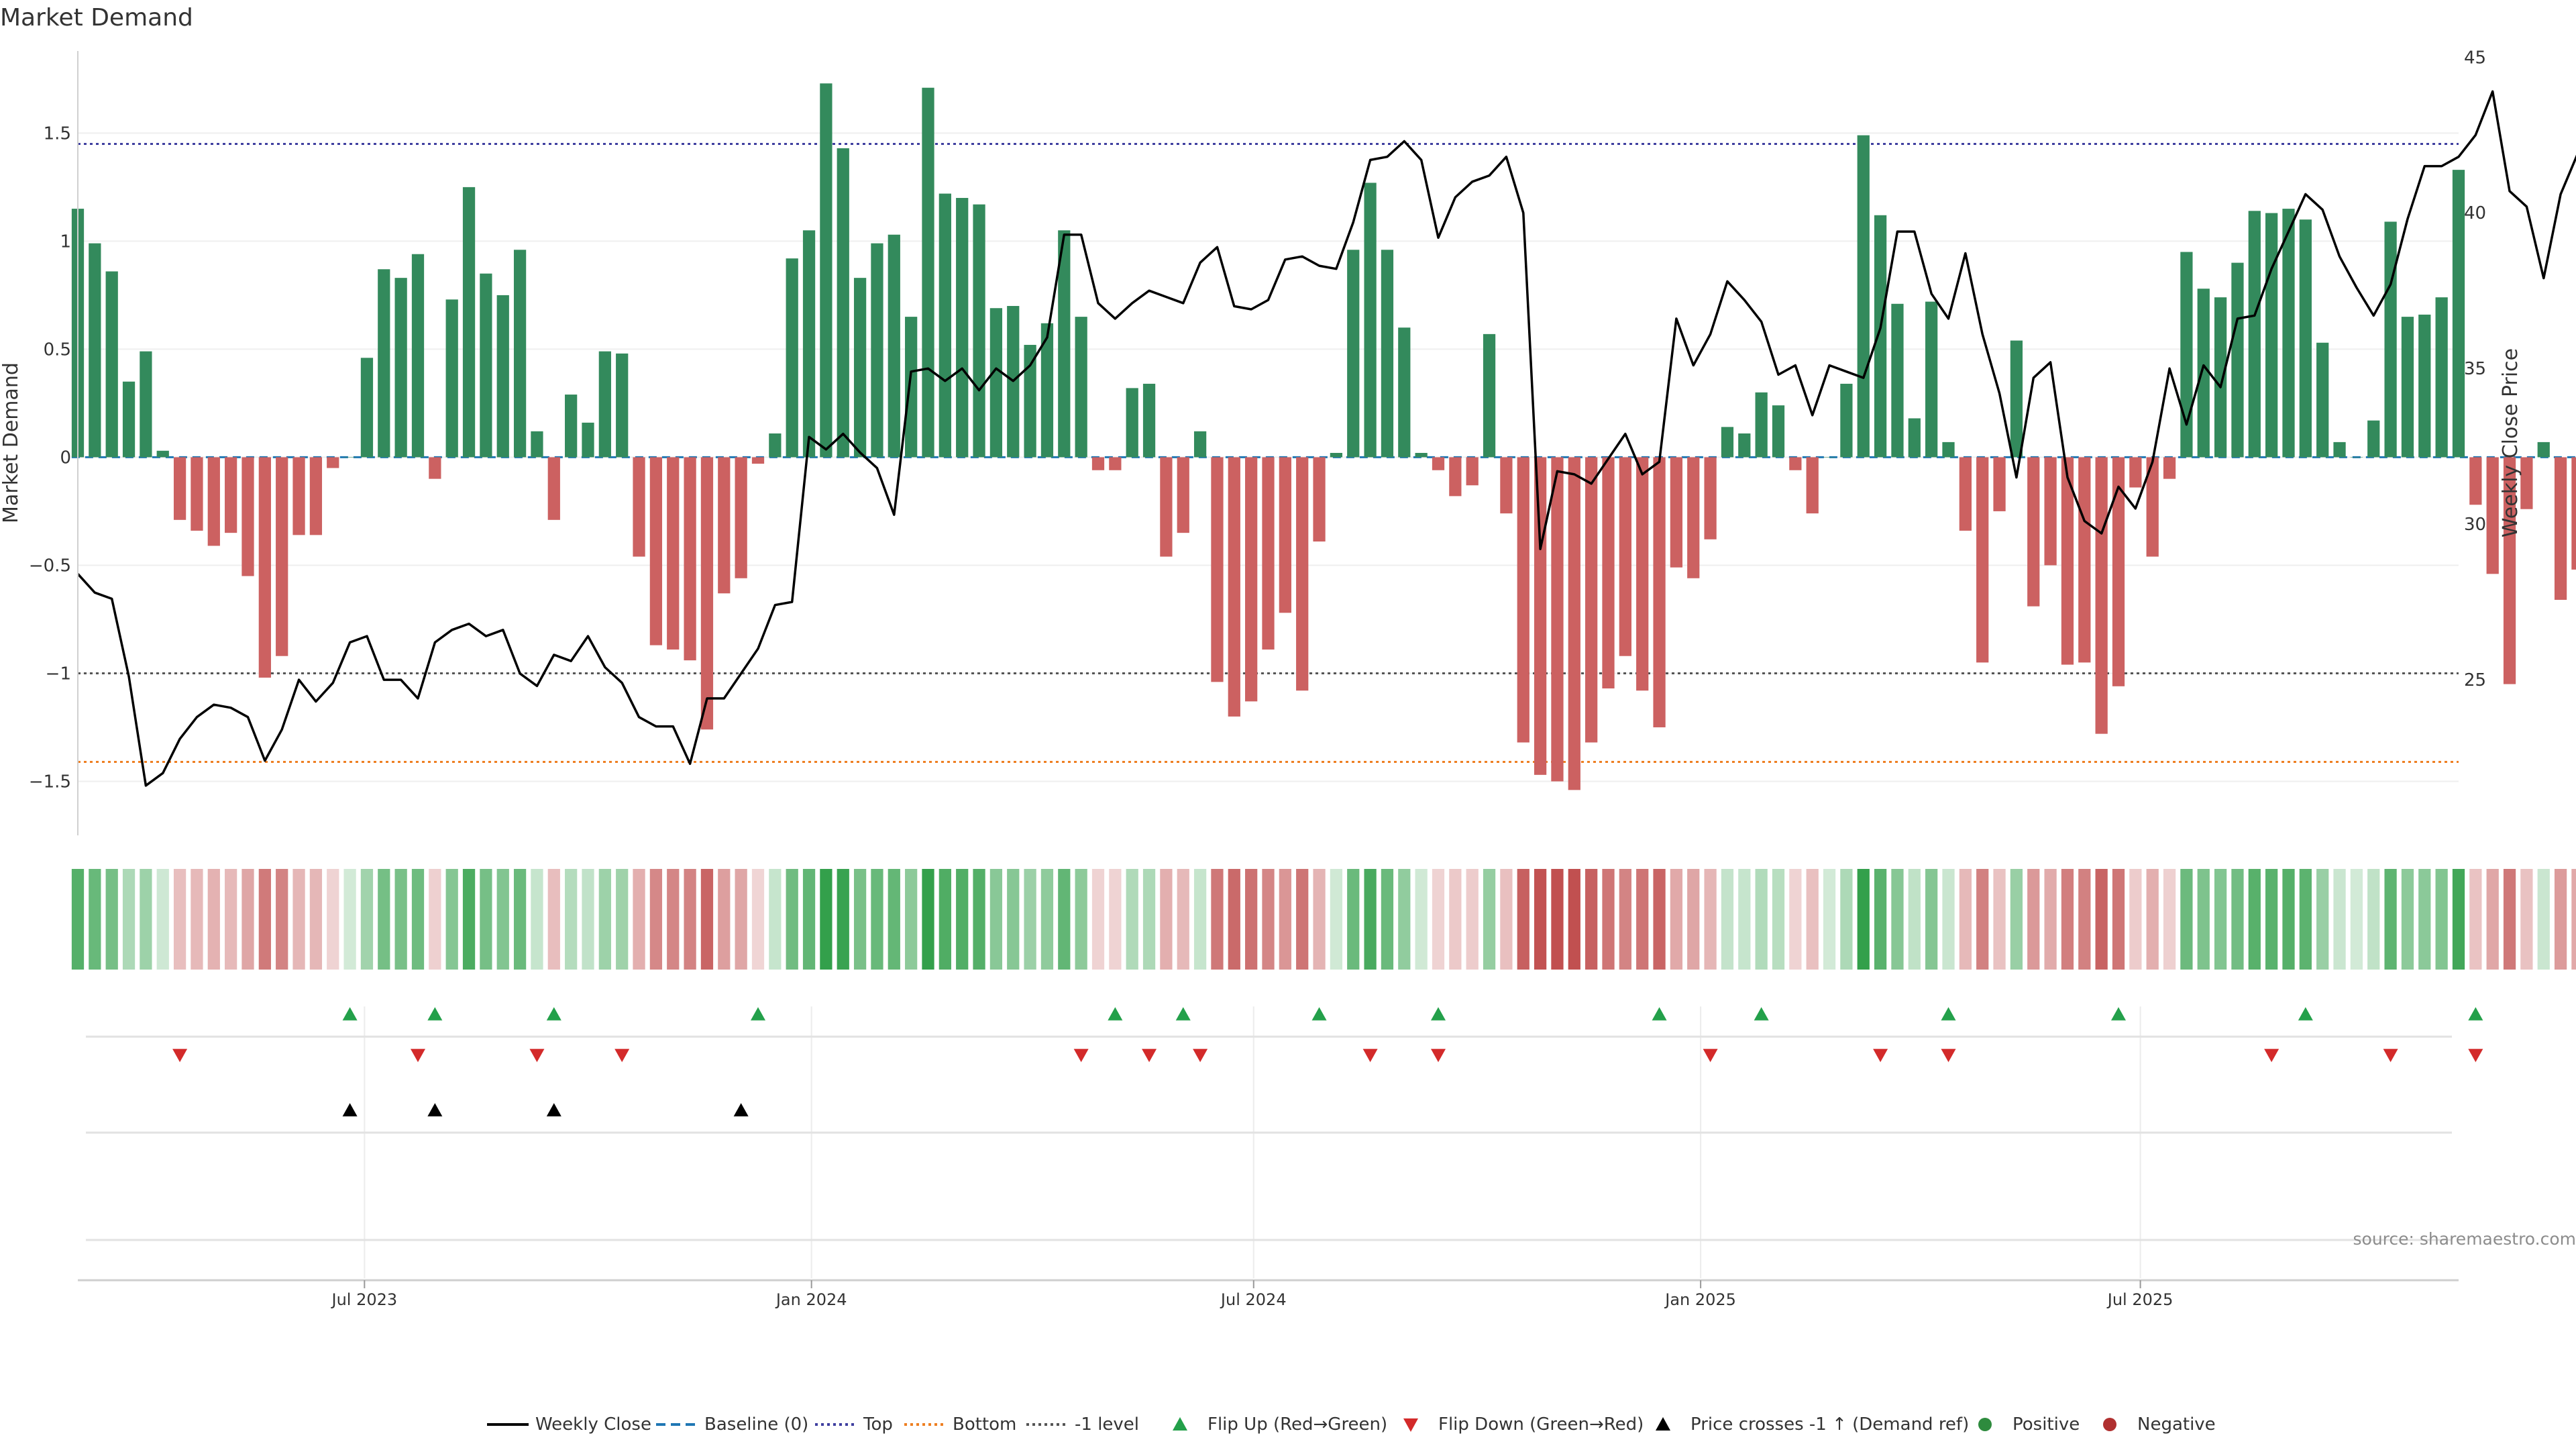 This screenshot has width=2576, height=1452. What do you see at coordinates (554, 1110) in the screenshot?
I see `price-cross-marker` at bounding box center [554, 1110].